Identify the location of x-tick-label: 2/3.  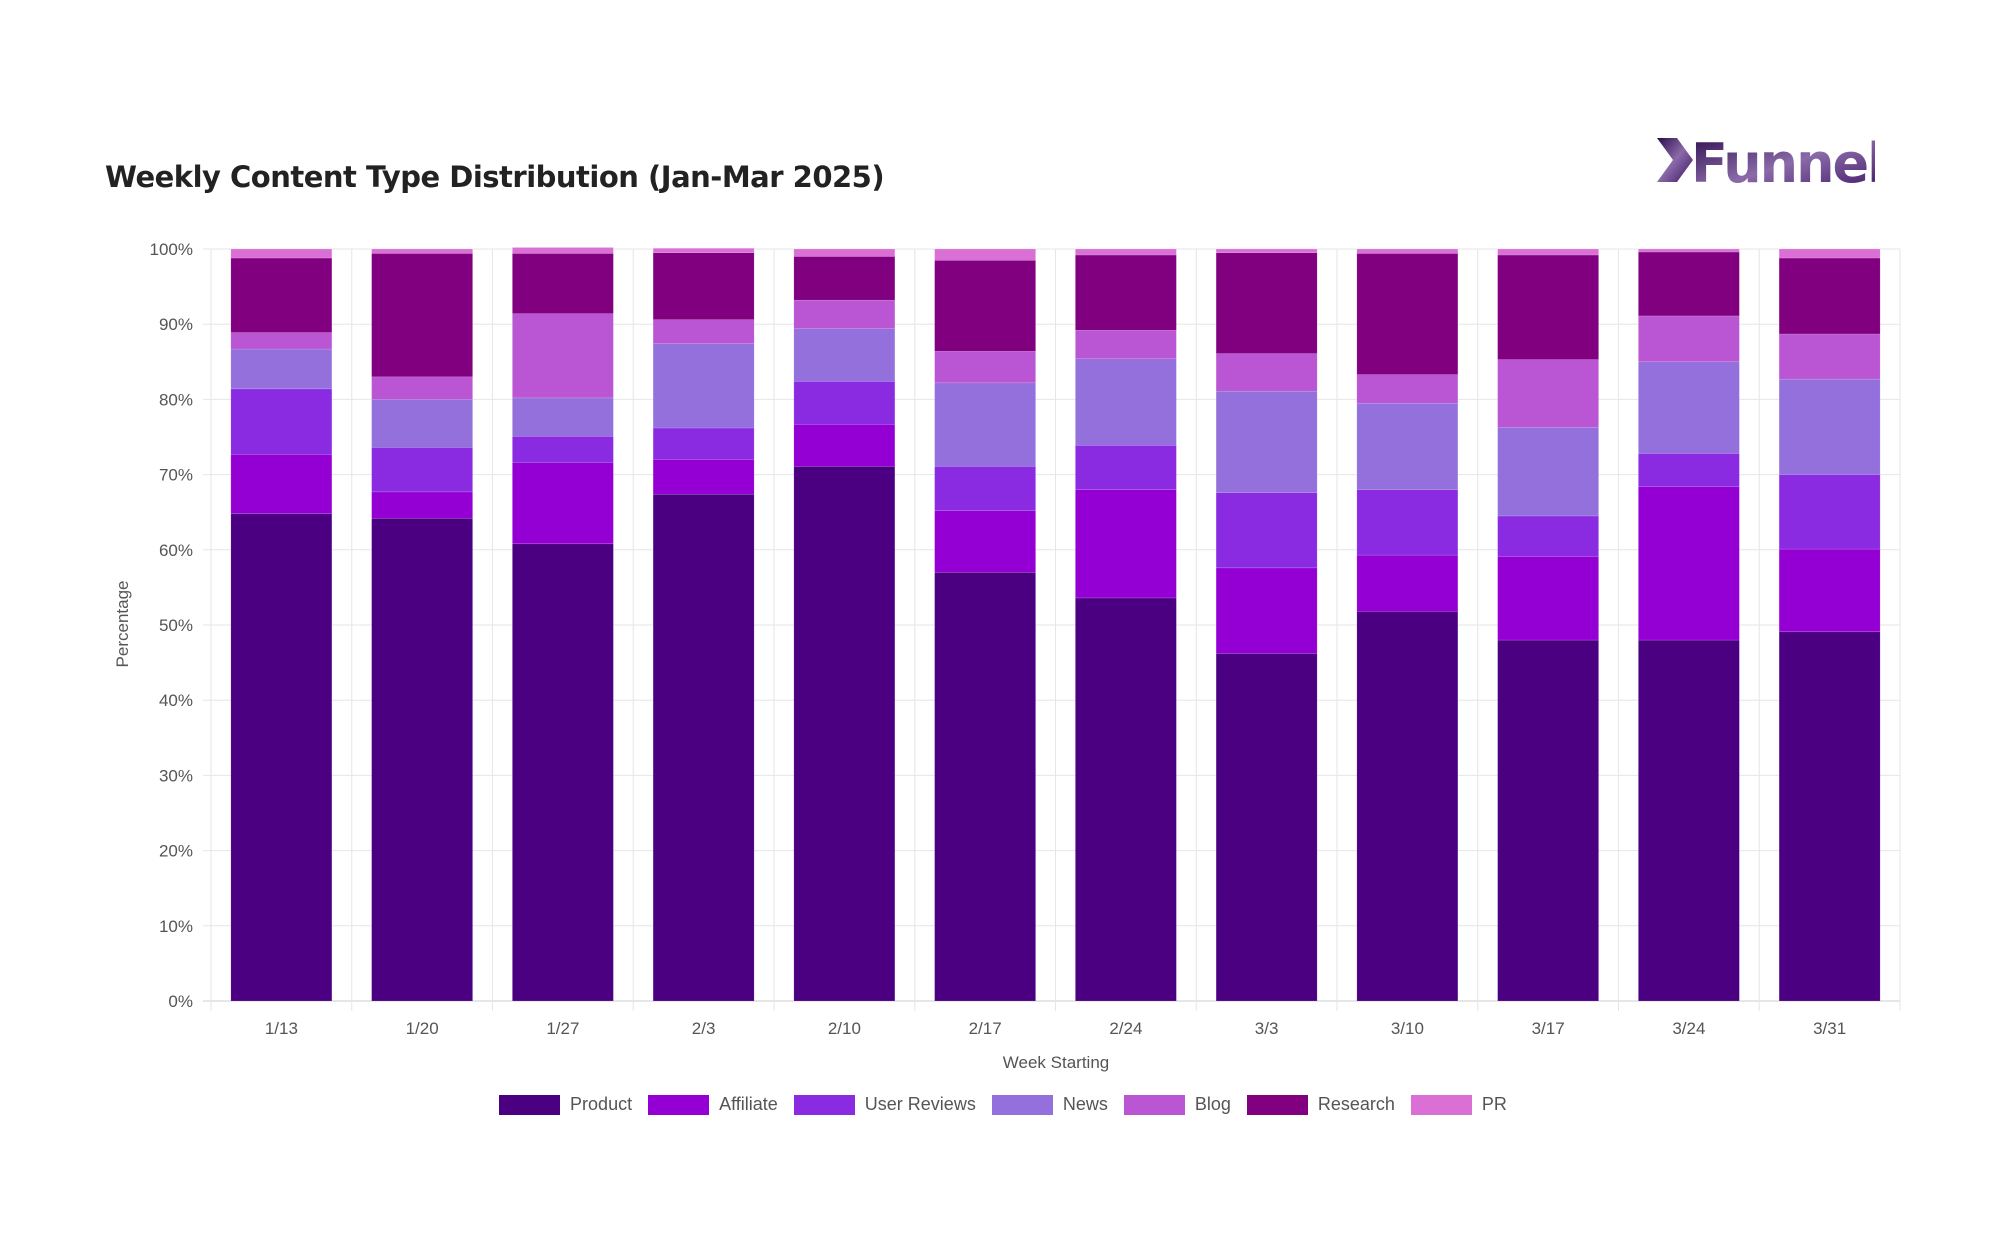
(704, 1028).